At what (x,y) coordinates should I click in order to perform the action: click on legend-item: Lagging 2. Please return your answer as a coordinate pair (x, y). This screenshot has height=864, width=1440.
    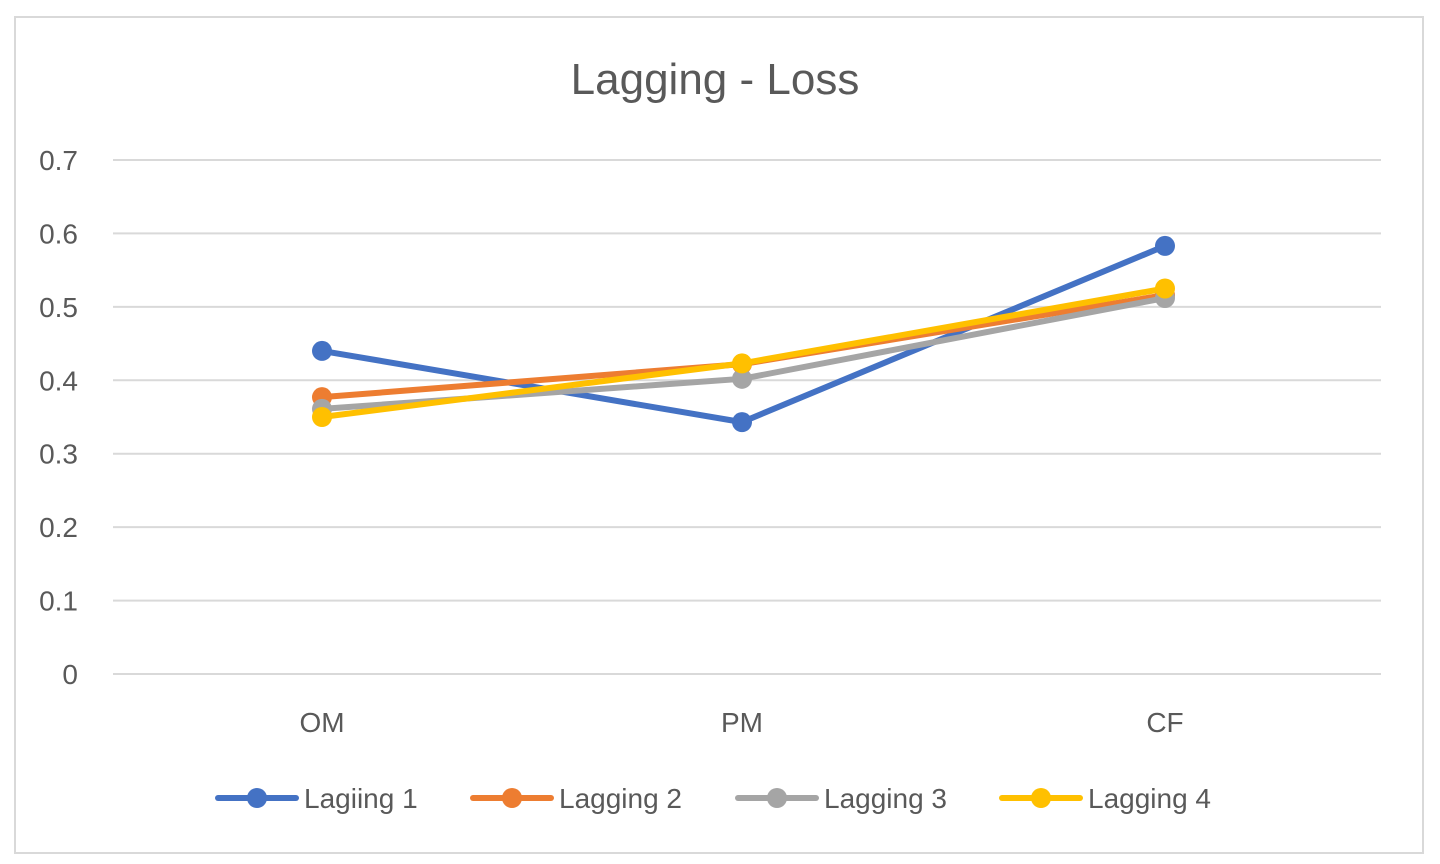
    Looking at the image, I should click on (576, 798).